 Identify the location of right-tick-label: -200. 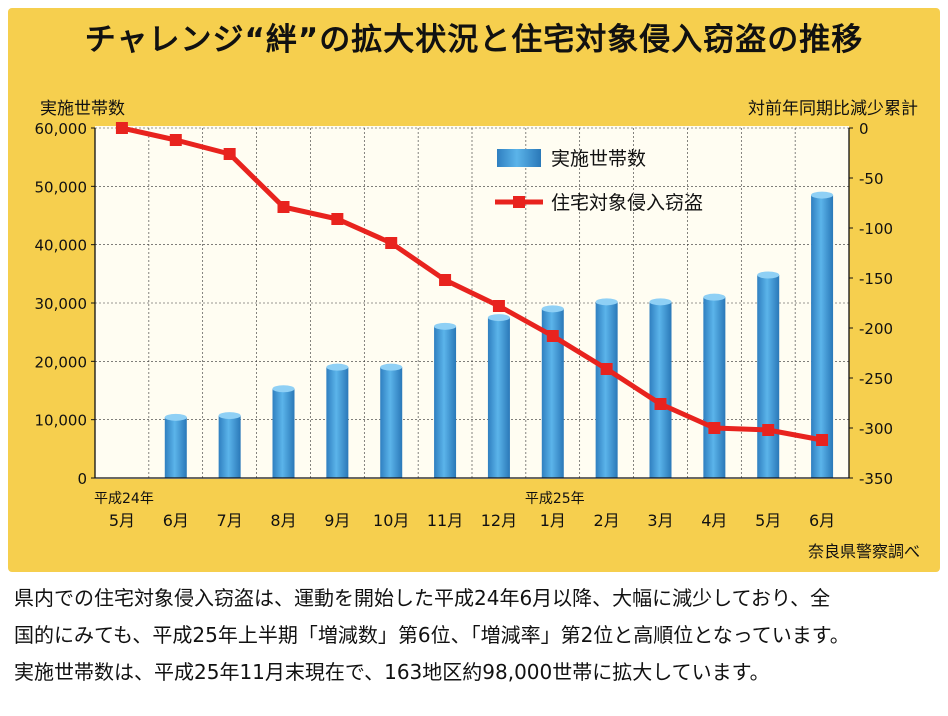
(876, 329).